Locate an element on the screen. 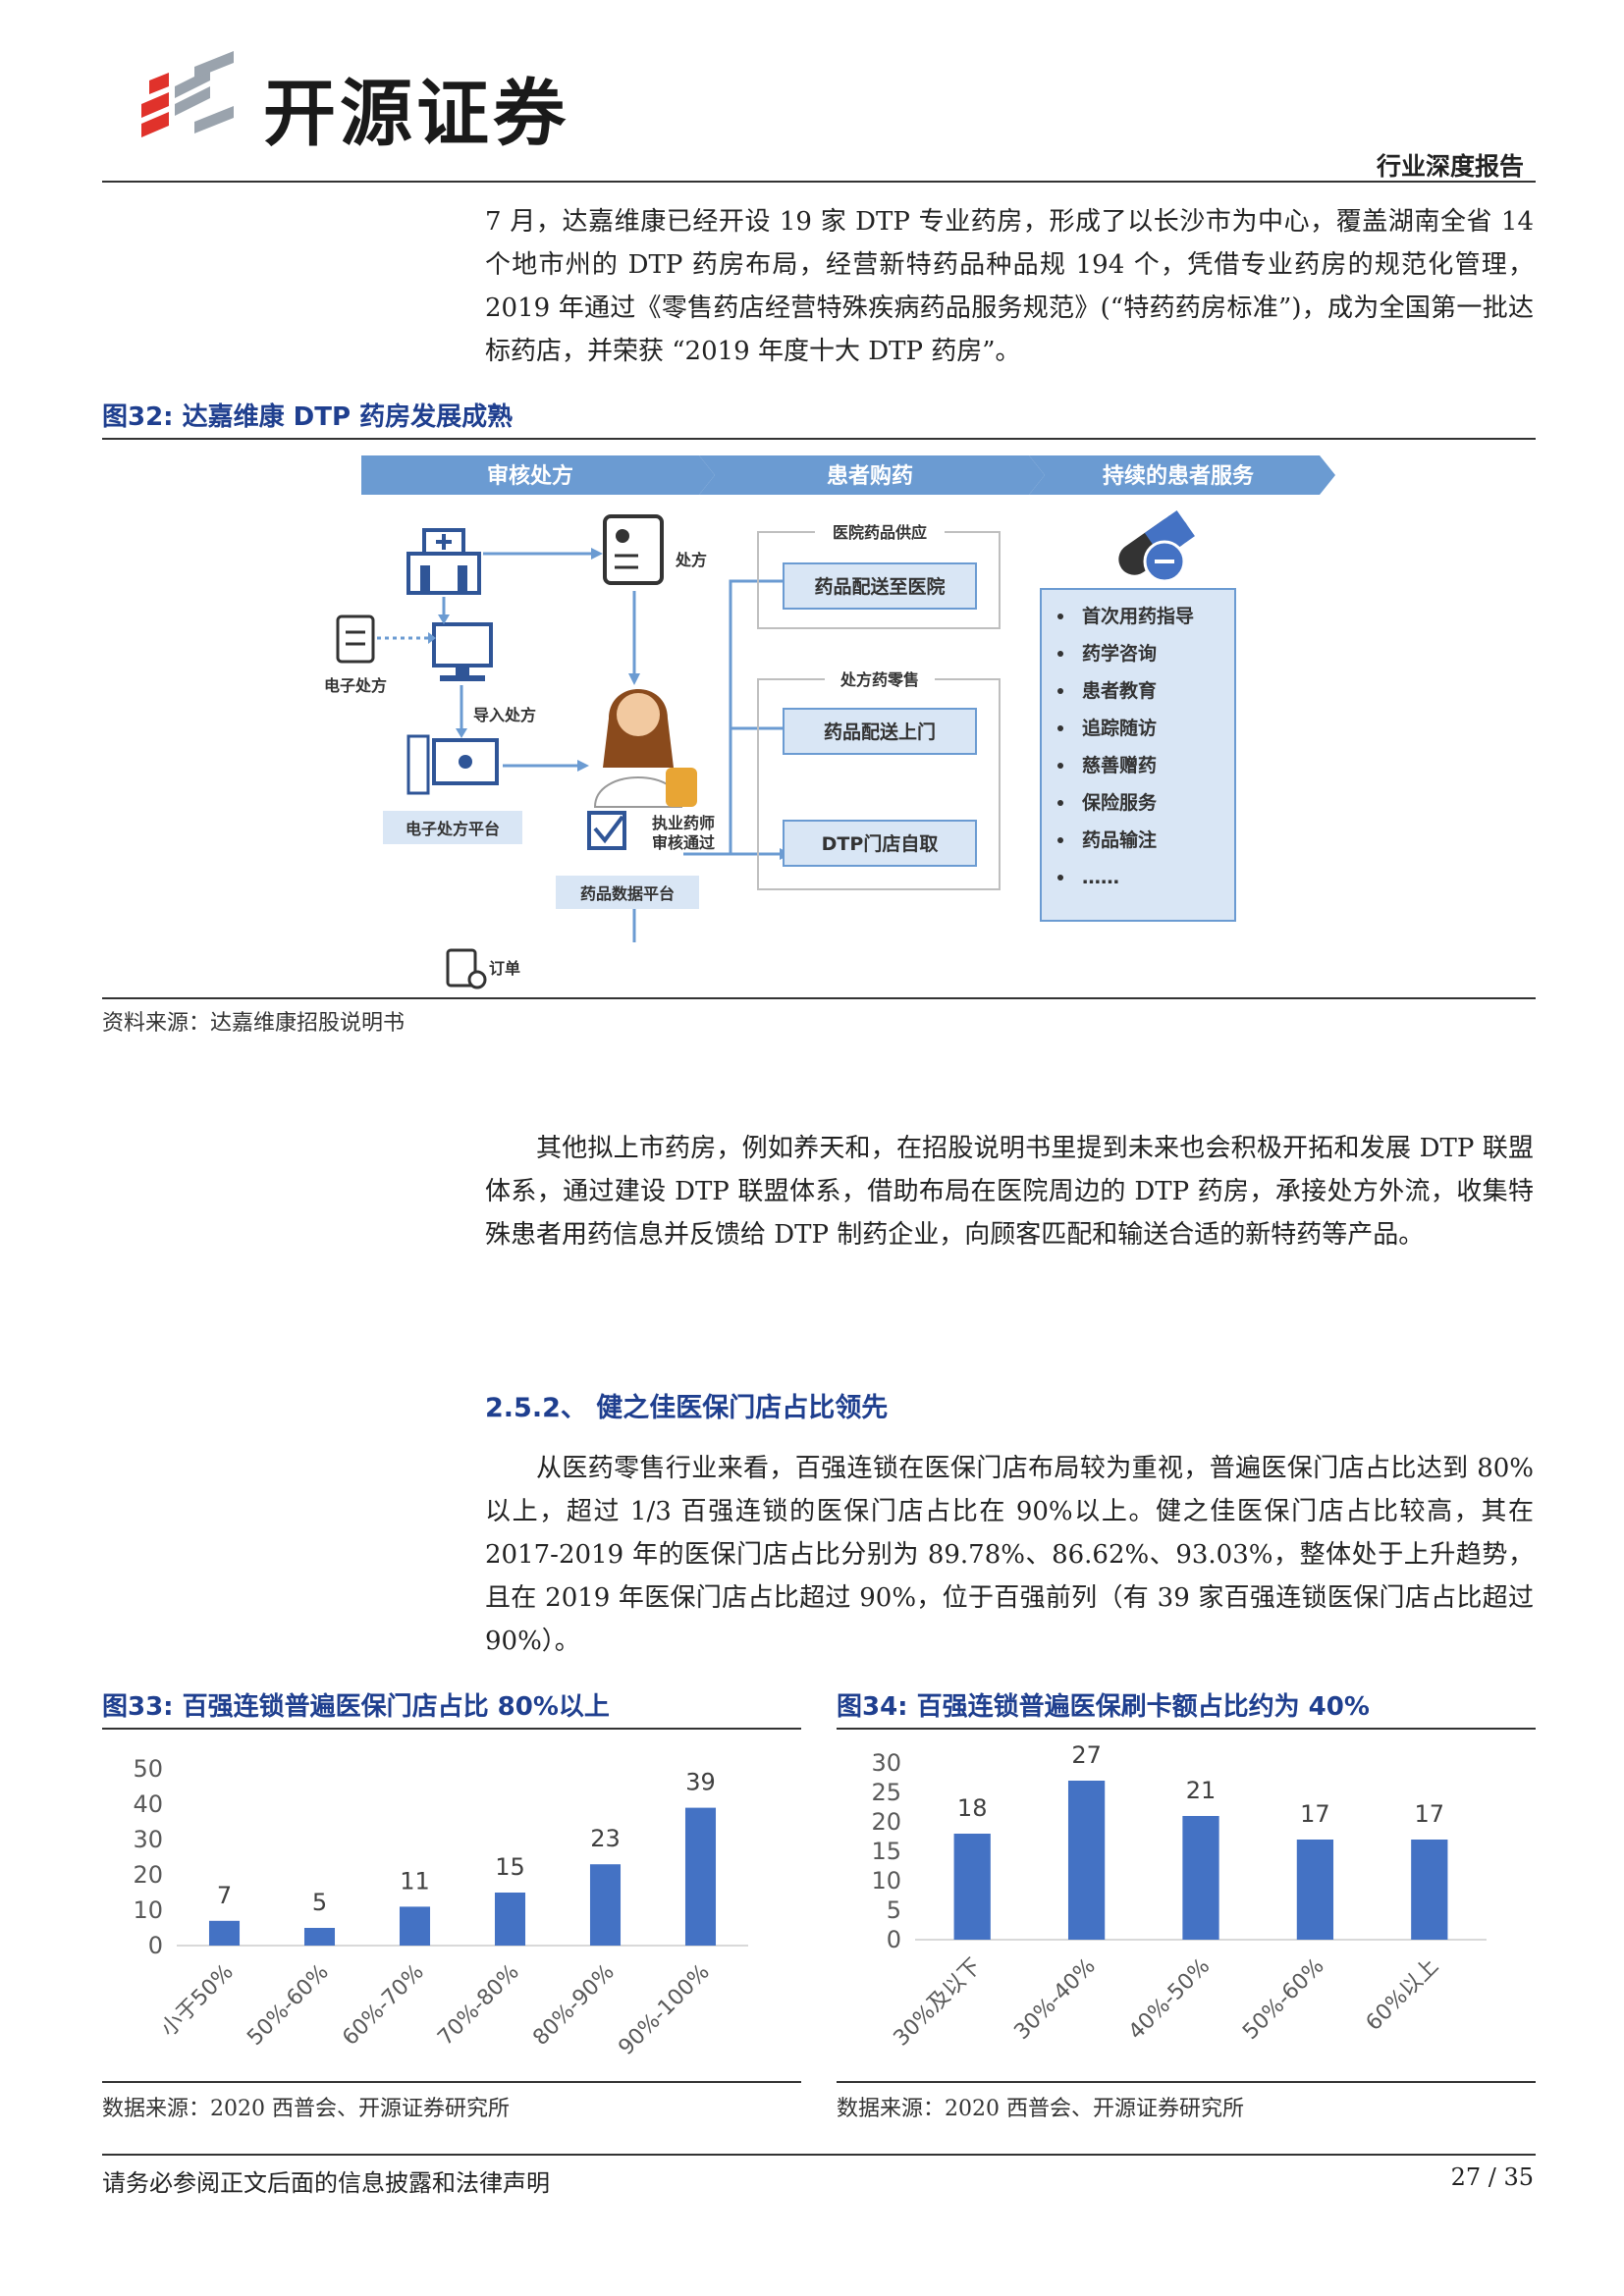 The height and width of the screenshot is (2296, 1624). label-pickup: DTP门店自取 is located at coordinates (880, 844).